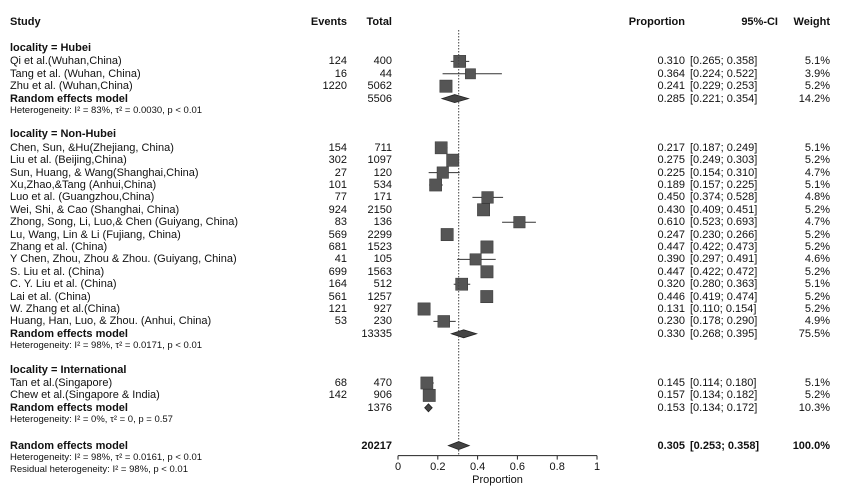 The height and width of the screenshot is (486, 860). I want to click on study-events: 699, so click(337, 271).